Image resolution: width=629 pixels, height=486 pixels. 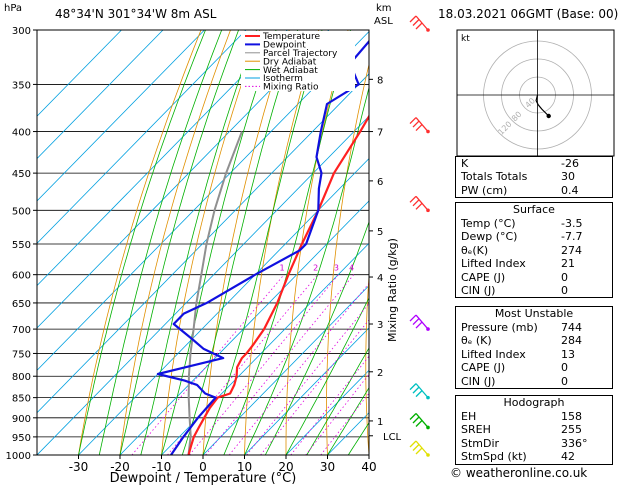 I want to click on isotherm-line, so click(x=121, y=116).